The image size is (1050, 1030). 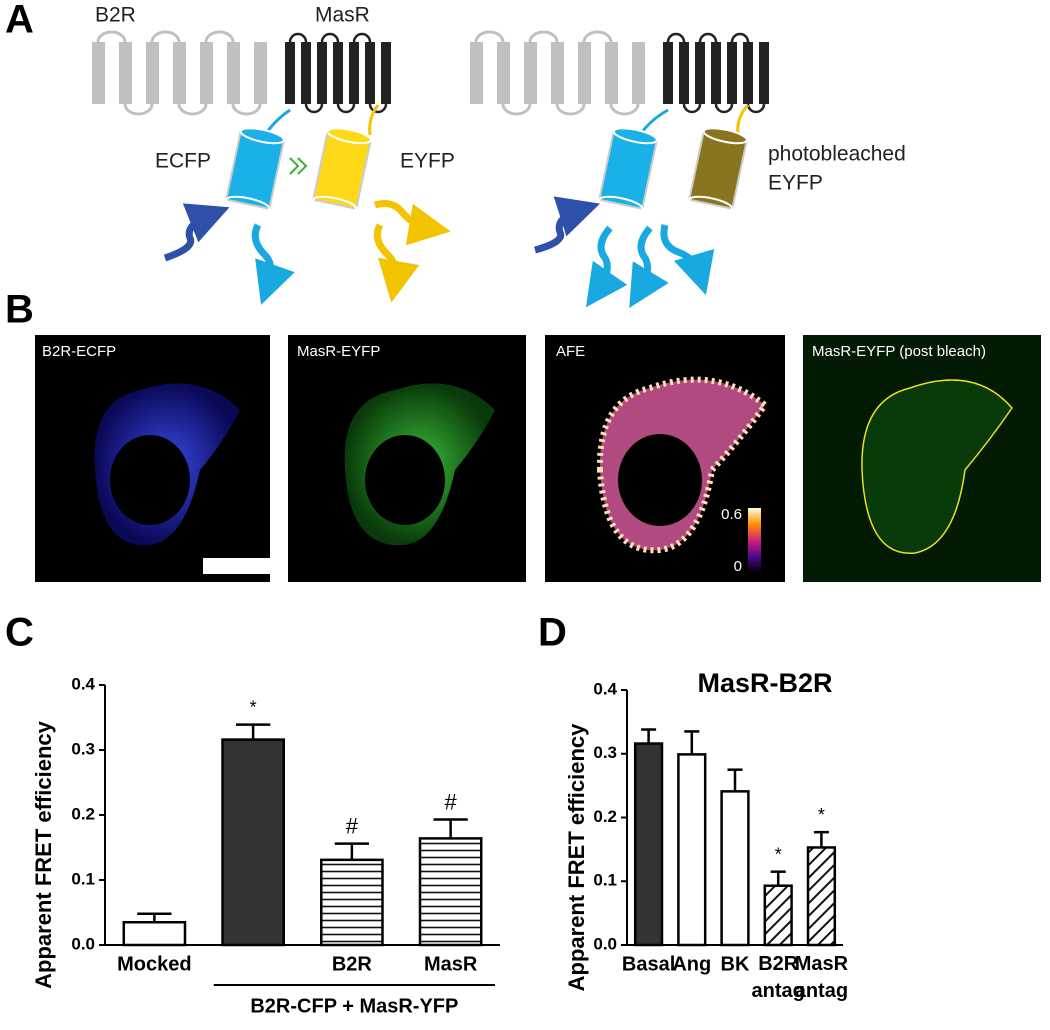 I want to click on x-tick-label: Basal, so click(x=648, y=964).